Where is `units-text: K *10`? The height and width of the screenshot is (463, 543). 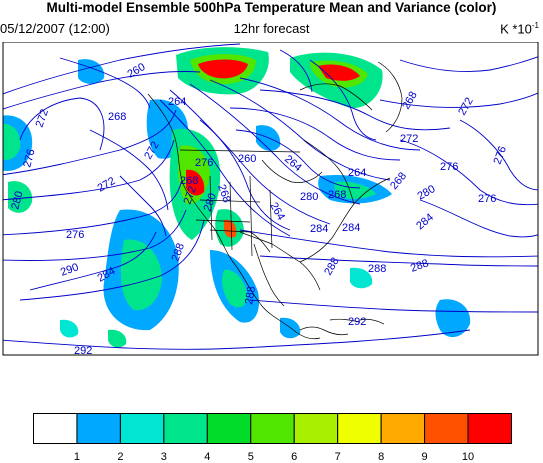 units-text: K *10 is located at coordinates (516, 29).